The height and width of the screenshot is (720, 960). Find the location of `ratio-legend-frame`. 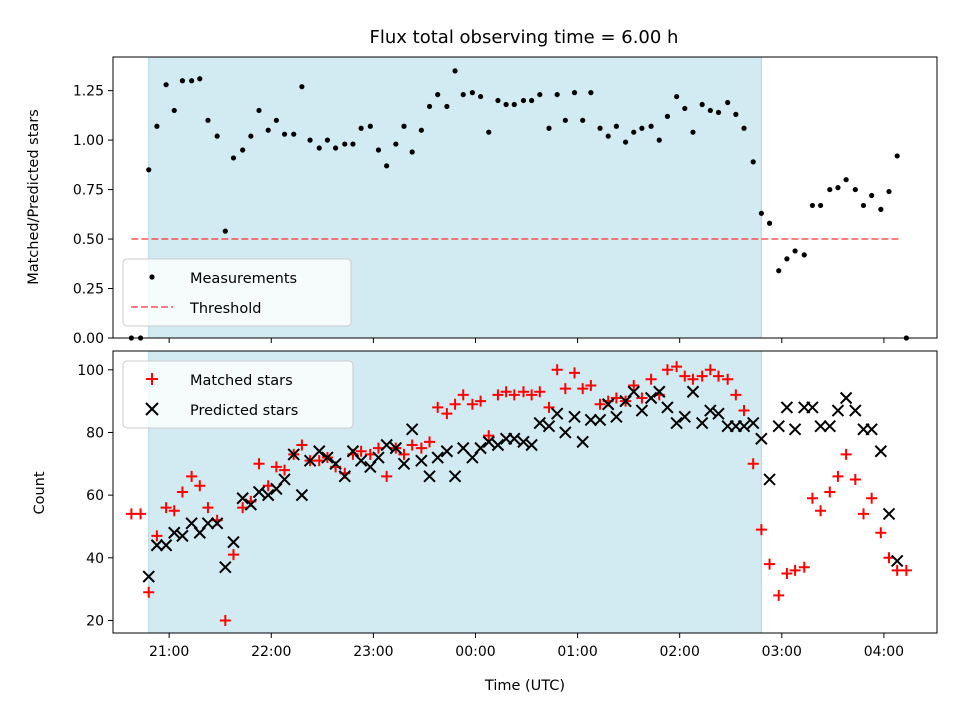

ratio-legend-frame is located at coordinates (237, 292).